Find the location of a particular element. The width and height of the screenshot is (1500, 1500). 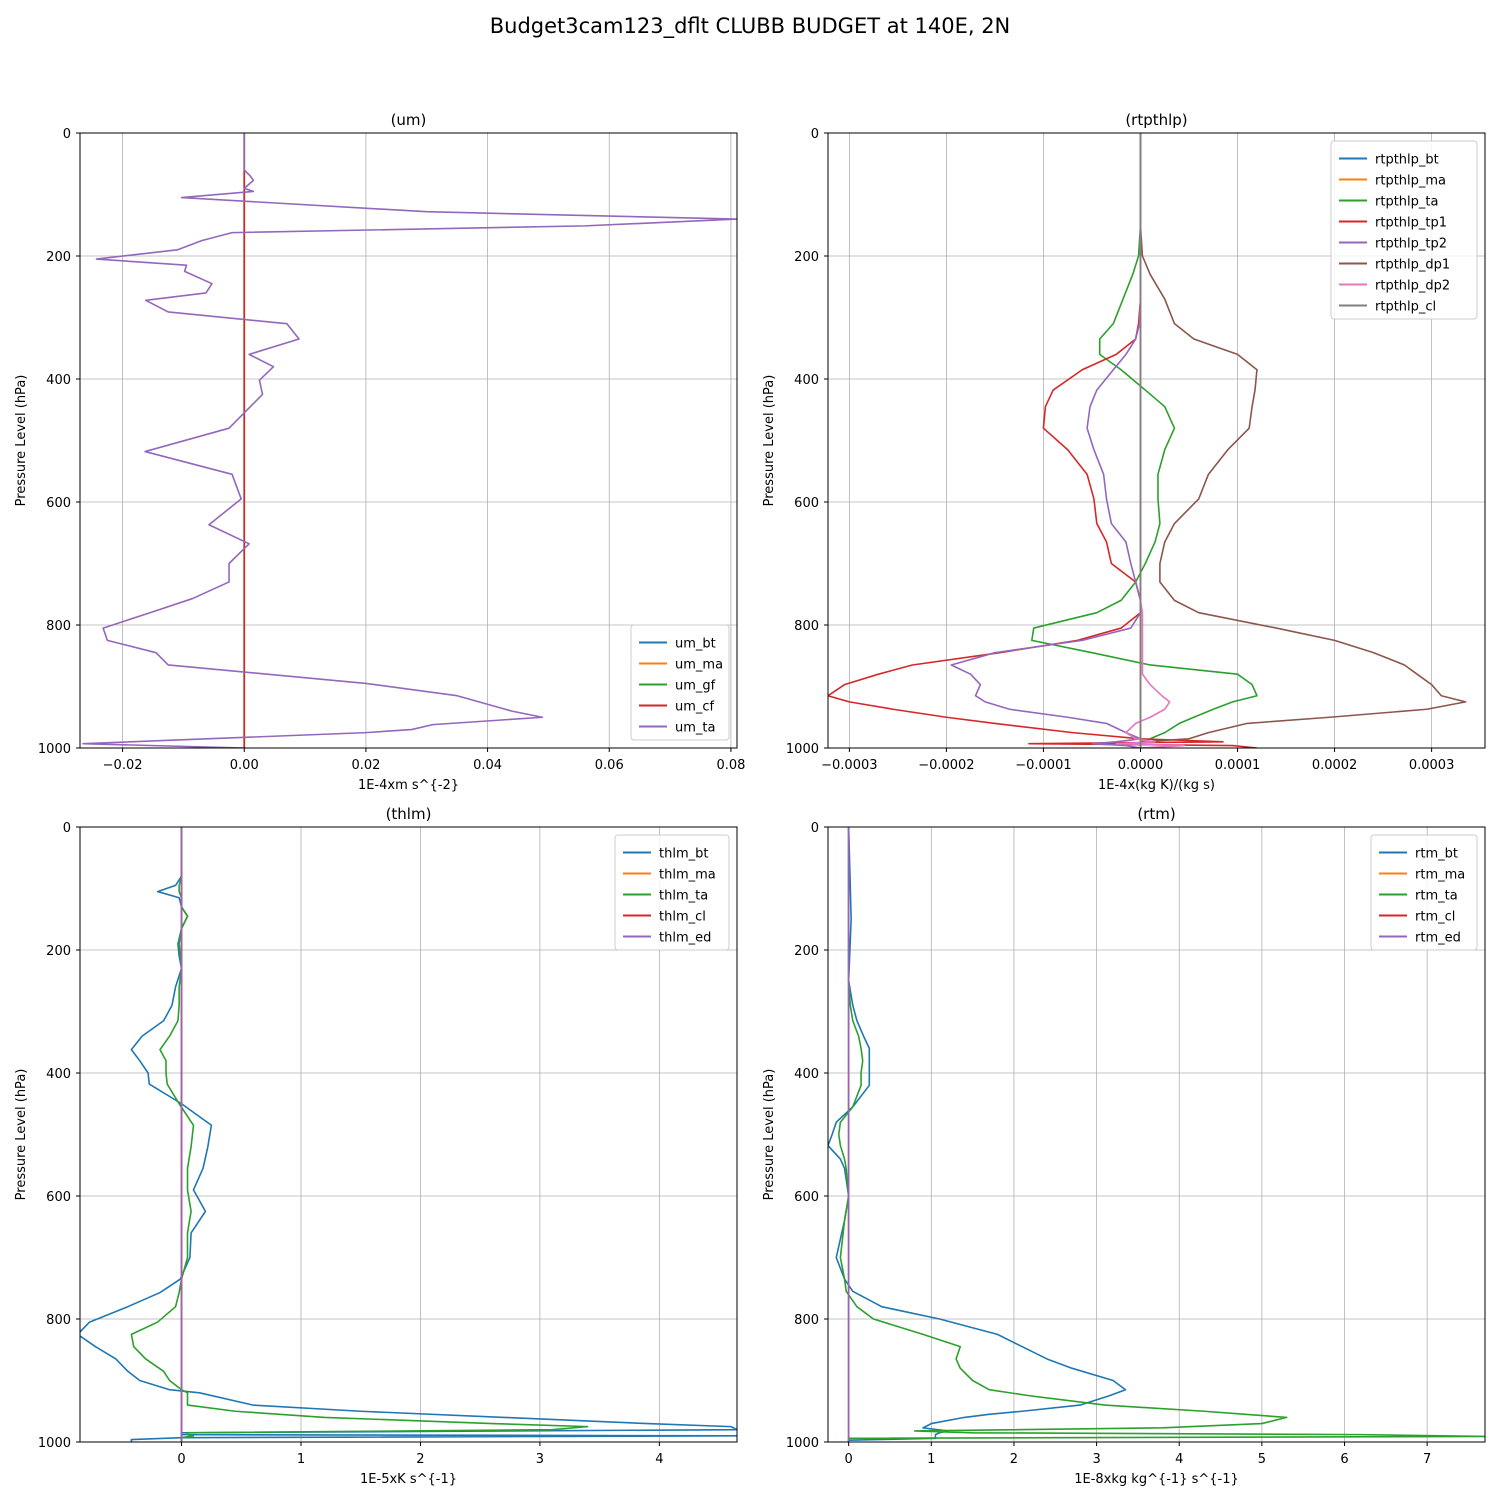

legend-label-rtpthlp_ma: rtpthlp_ma is located at coordinates (1410, 181).